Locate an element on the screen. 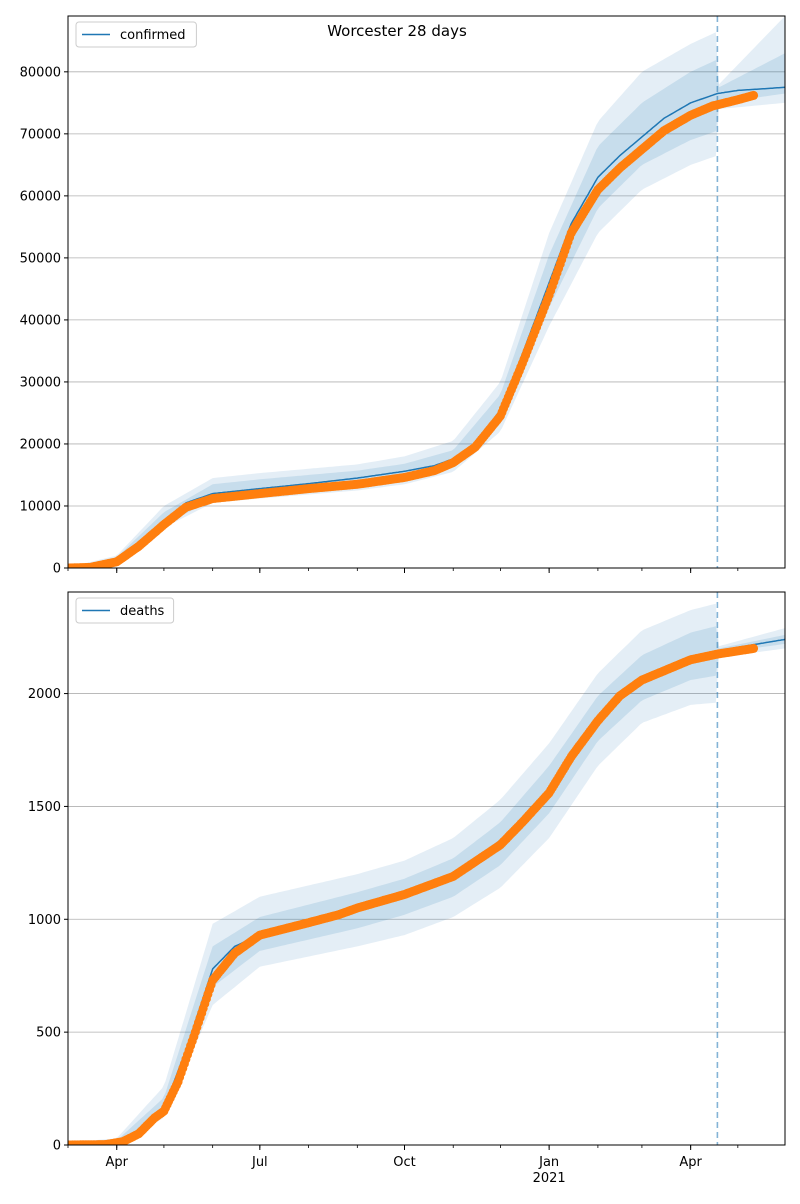  y-tick-label: 10000 is located at coordinates (40, 506).